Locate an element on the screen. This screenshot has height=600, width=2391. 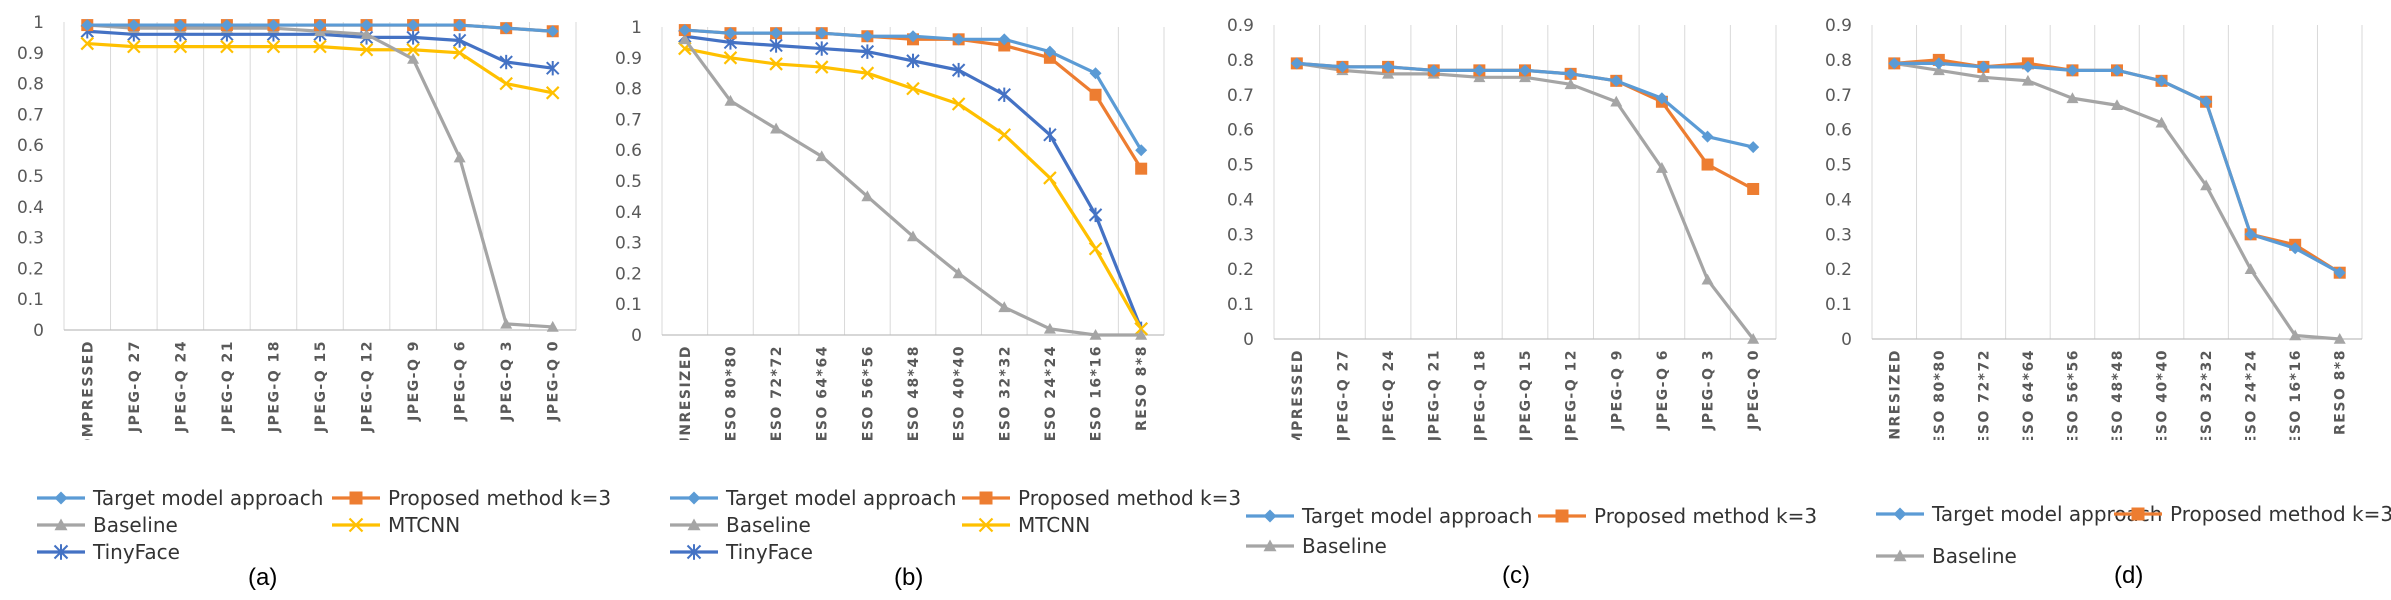
x-tick-label: JPEG-Q 9 is located at coordinates (1617, 390).